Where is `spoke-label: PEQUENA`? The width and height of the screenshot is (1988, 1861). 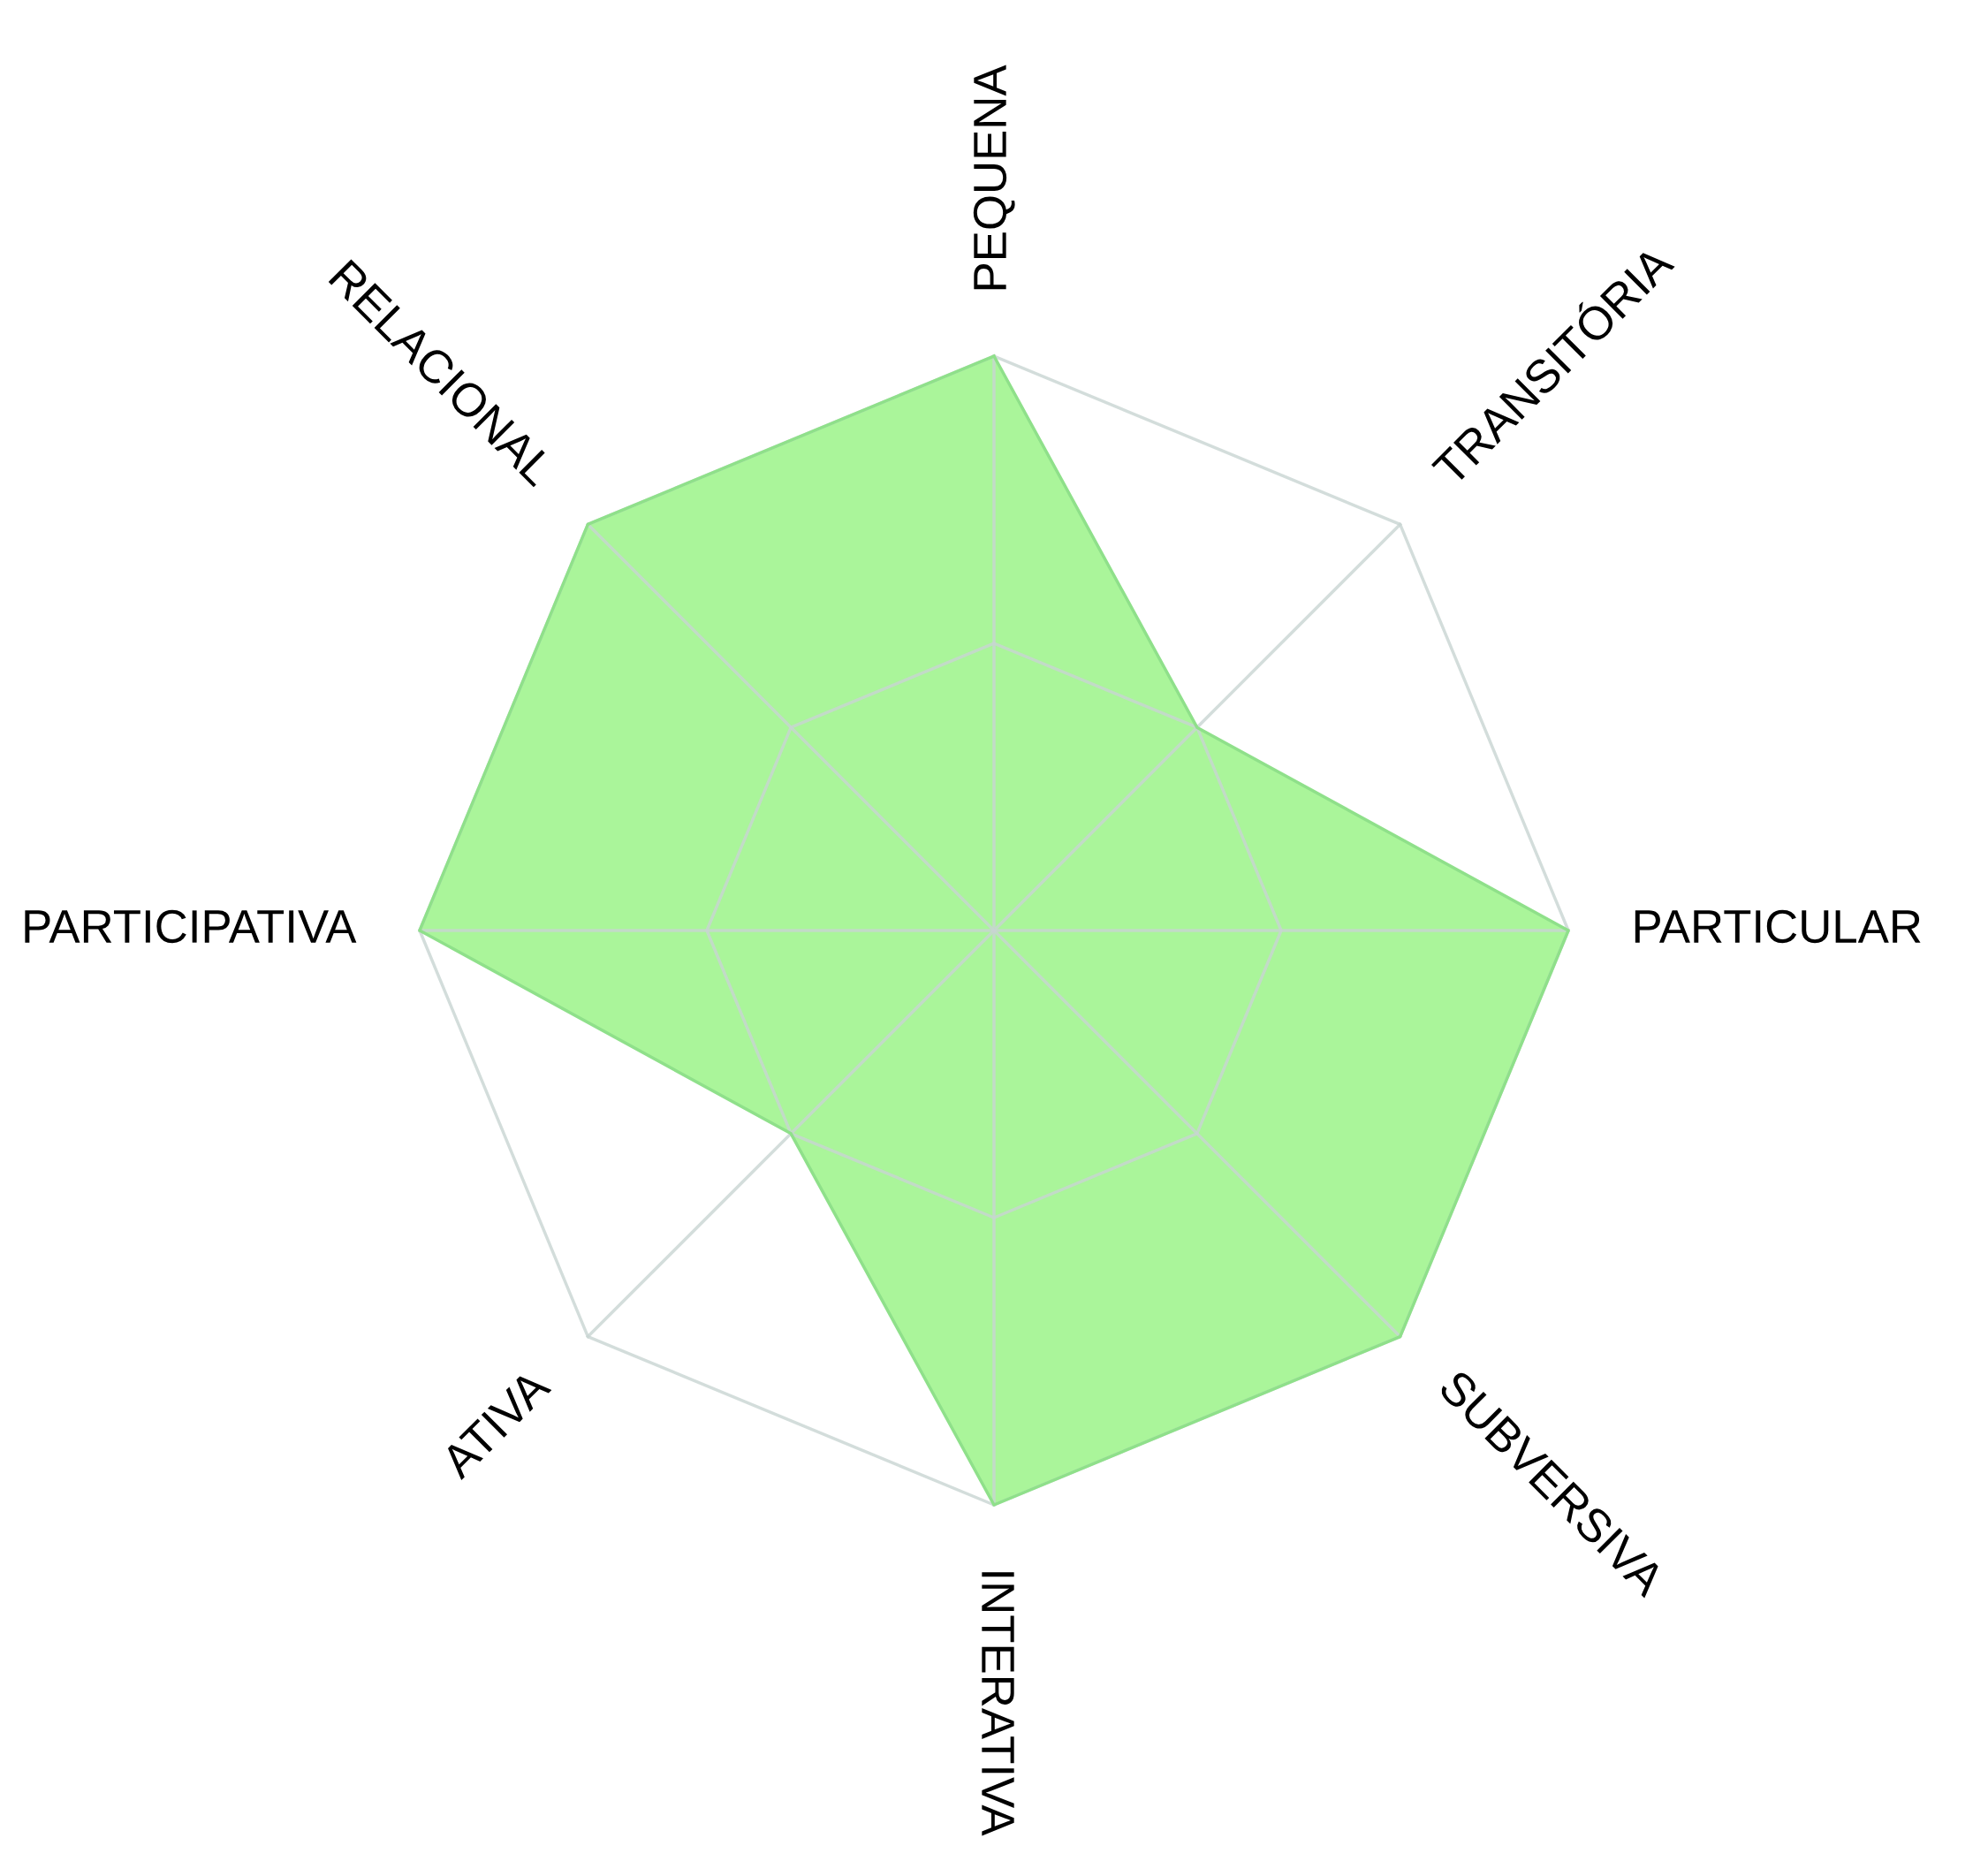 spoke-label: PEQUENA is located at coordinates (994, 177).